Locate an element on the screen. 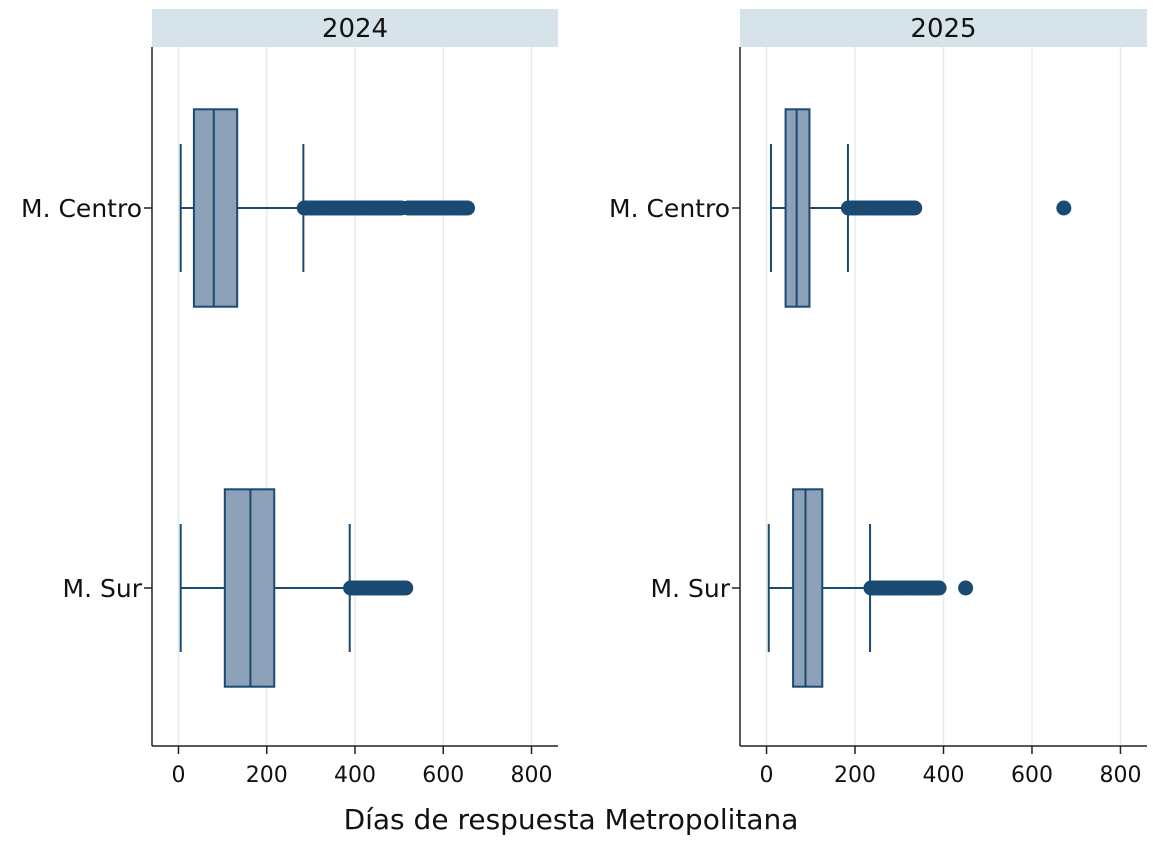  x-axis-title: Días de respuesta Metropolitana is located at coordinates (571, 819).